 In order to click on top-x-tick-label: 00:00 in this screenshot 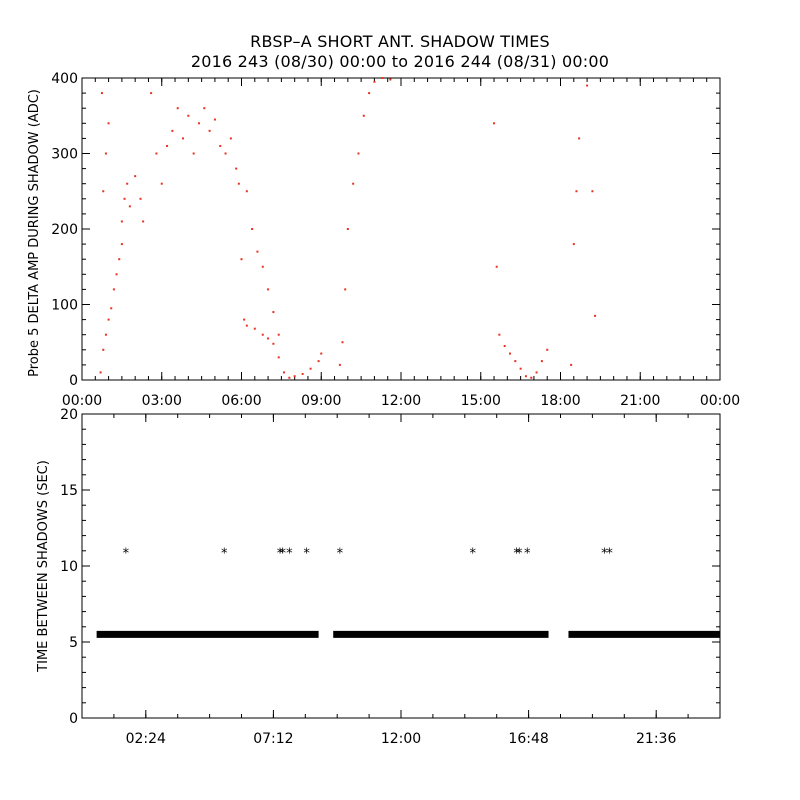, I will do `click(82, 401)`.